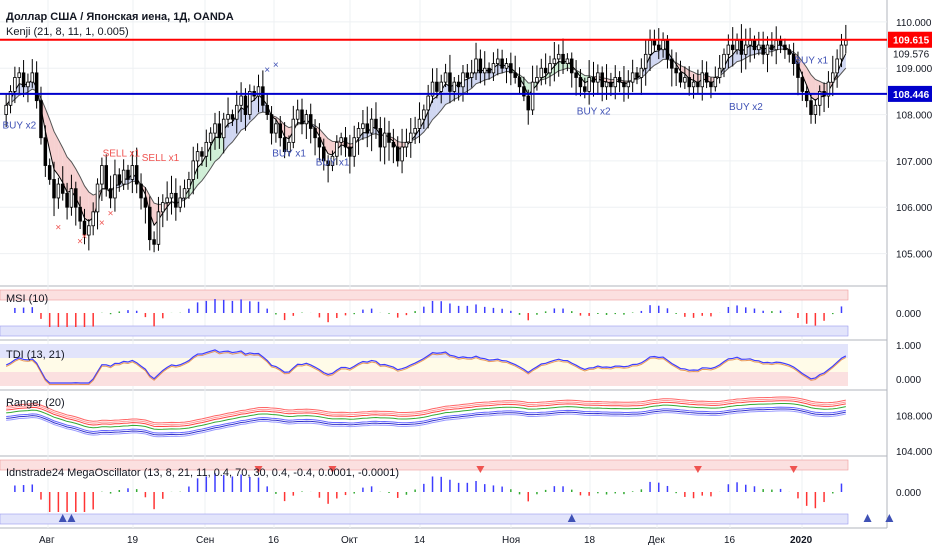 This screenshot has height=550, width=932. I want to click on tdi-signal-line, so click(426, 367).